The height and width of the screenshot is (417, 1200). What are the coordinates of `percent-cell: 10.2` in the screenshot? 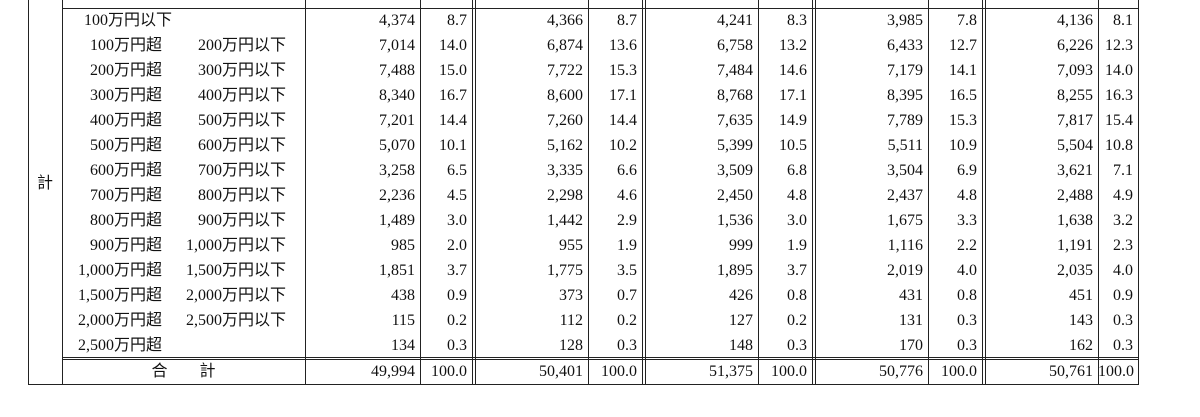 It's located at (623, 145).